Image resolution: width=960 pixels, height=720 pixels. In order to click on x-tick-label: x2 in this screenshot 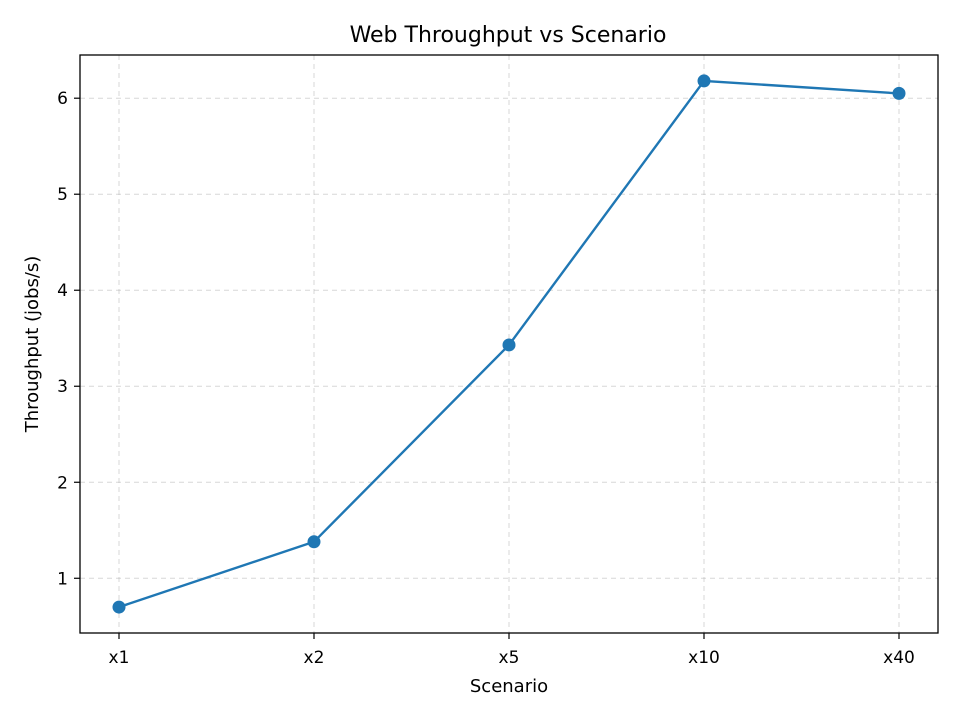, I will do `click(314, 658)`.